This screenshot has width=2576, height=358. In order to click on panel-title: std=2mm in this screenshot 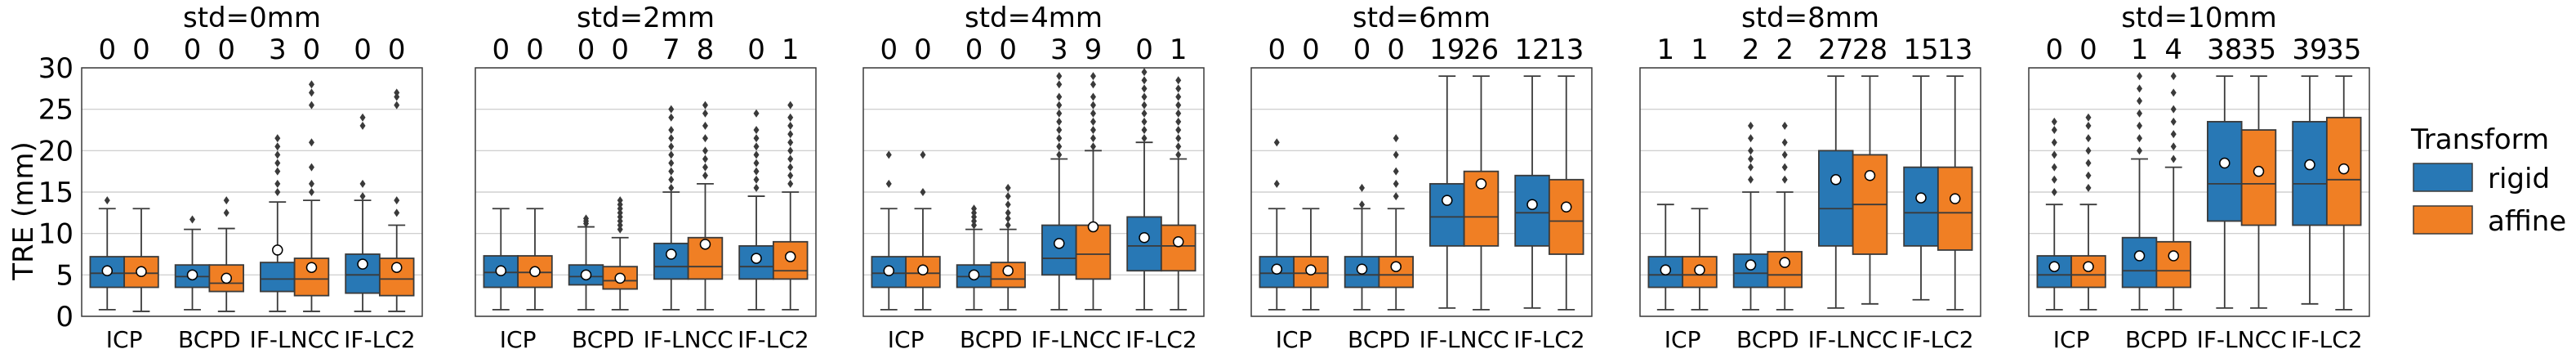, I will do `click(646, 18)`.